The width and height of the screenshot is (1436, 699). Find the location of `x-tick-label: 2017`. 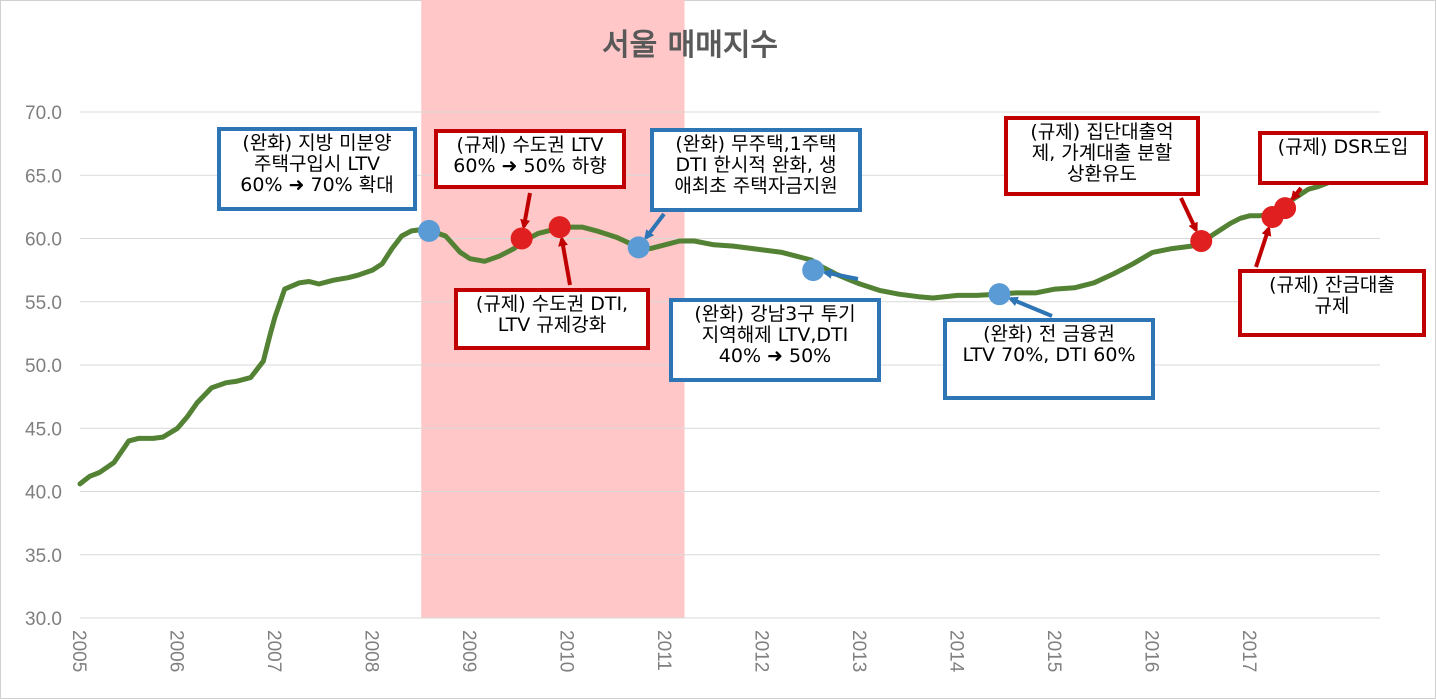

x-tick-label: 2017 is located at coordinates (1248, 651).